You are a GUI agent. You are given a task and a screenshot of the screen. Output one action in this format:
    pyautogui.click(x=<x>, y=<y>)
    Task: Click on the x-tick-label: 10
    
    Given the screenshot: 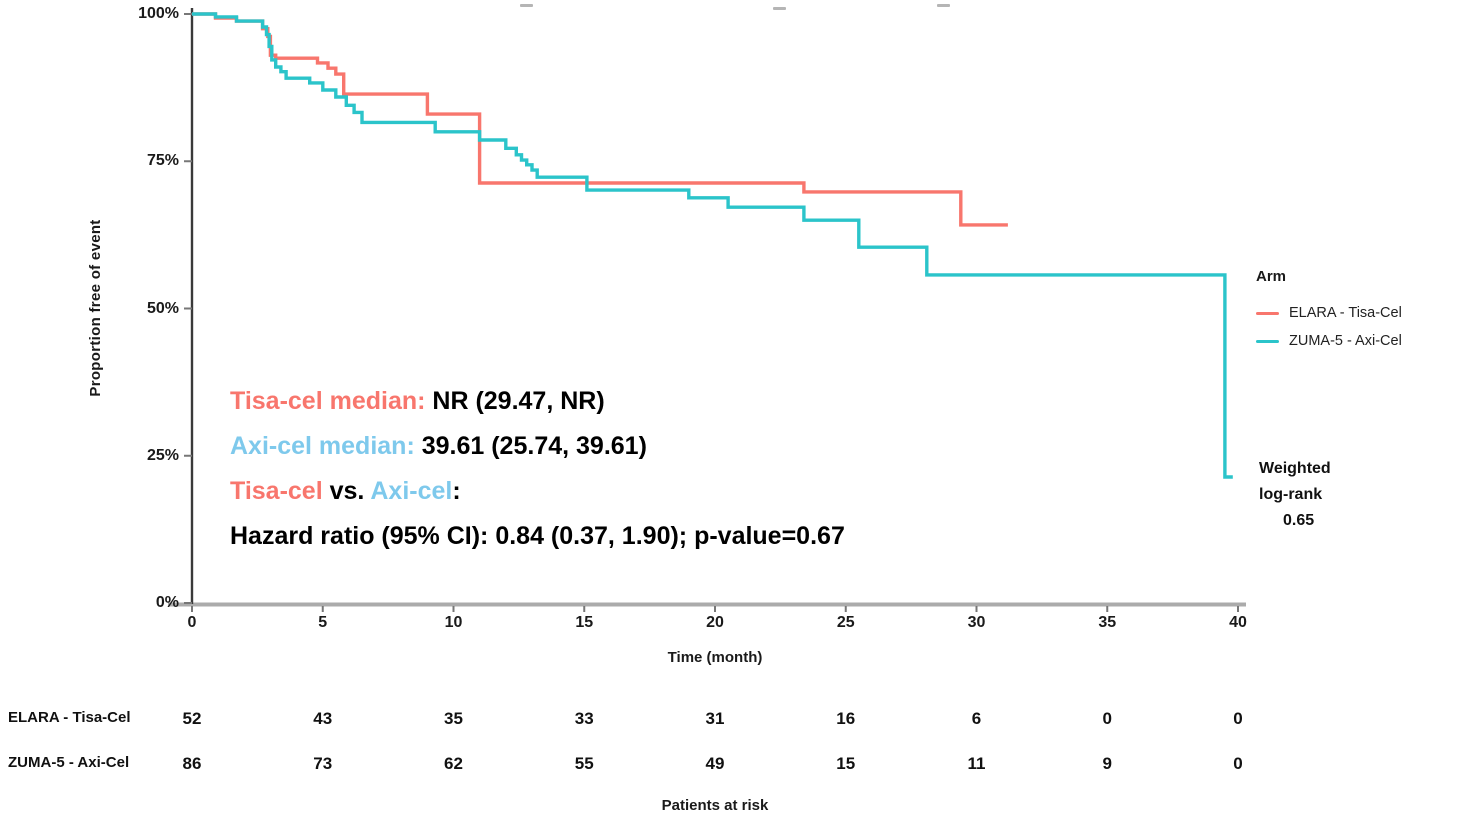 What is the action you would take?
    pyautogui.click(x=453, y=622)
    